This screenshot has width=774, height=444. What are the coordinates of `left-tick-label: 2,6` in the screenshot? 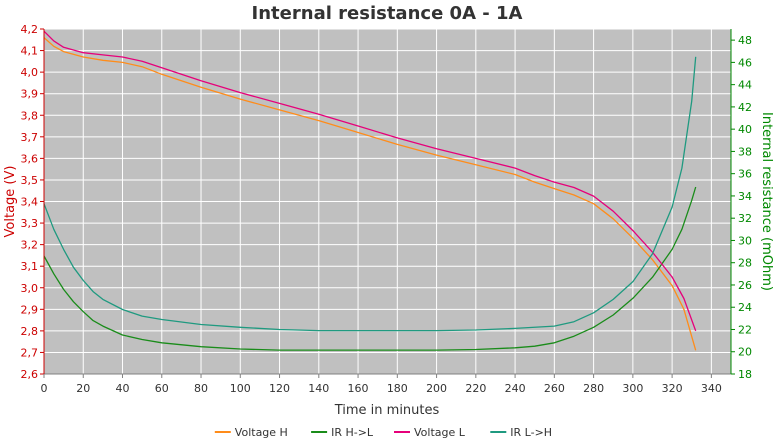 It's located at (30, 374).